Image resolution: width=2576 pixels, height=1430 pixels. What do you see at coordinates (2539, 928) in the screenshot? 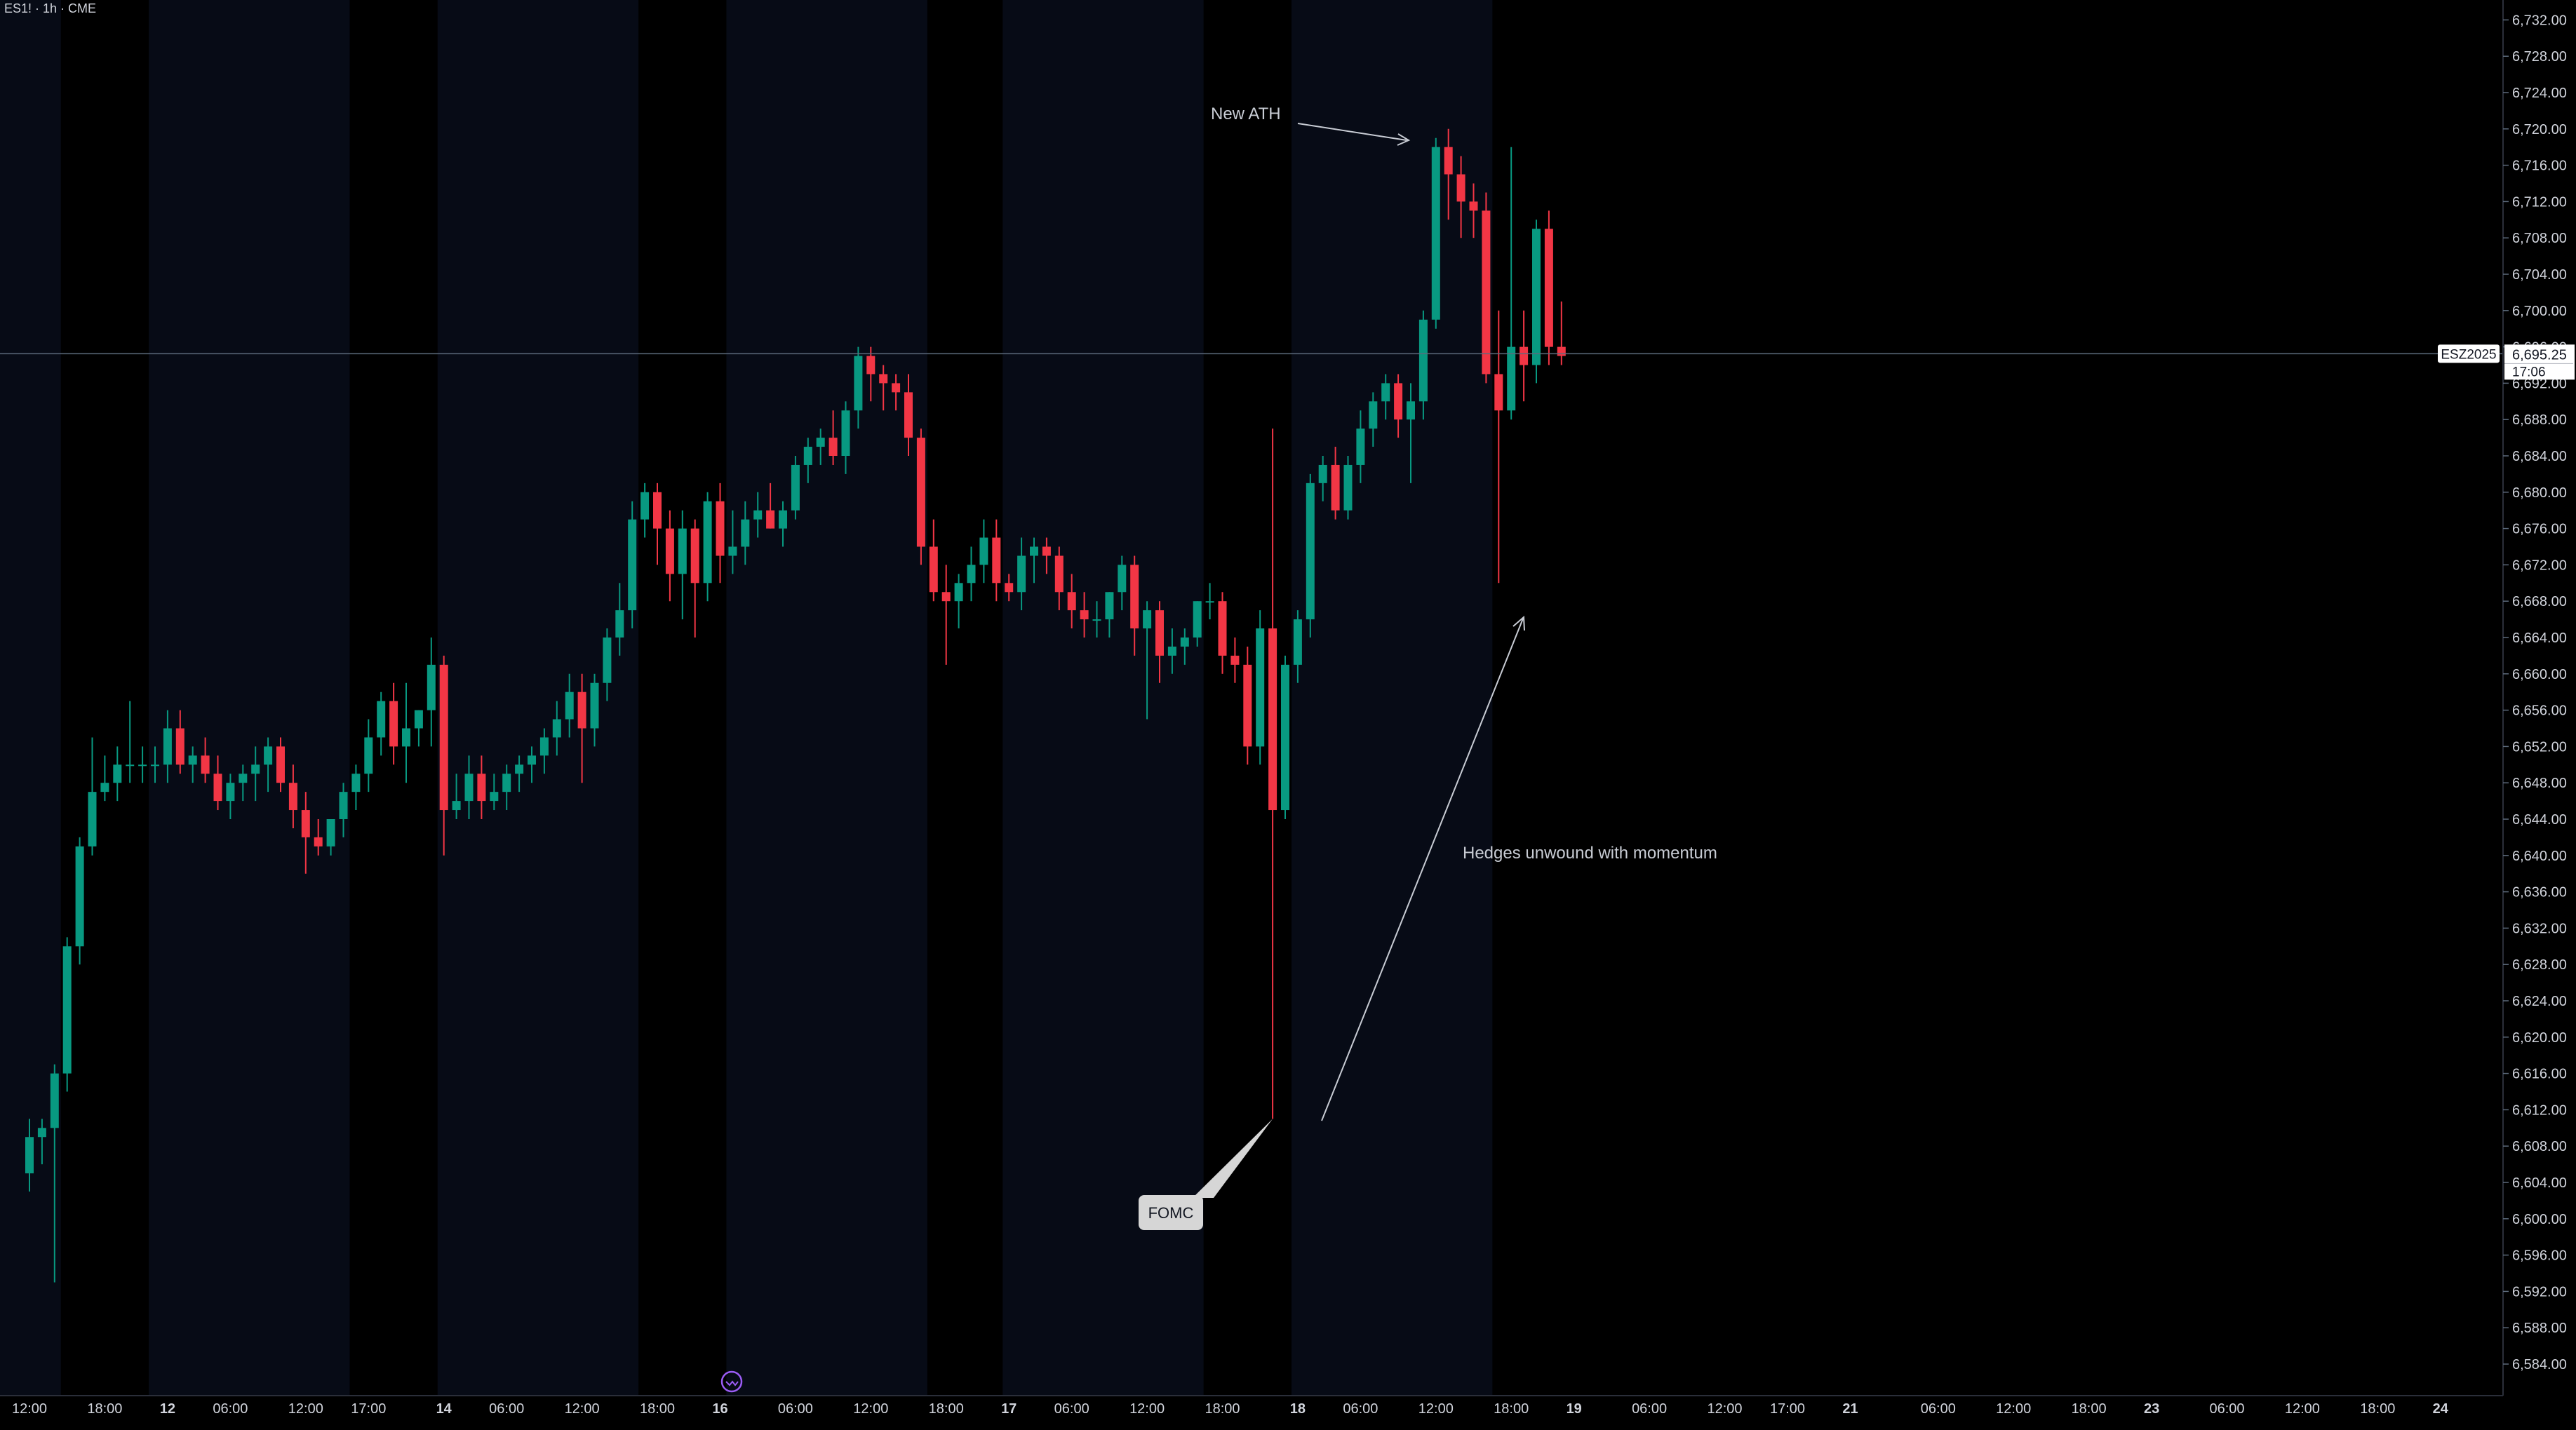
I see `price-tick-label: 6,632.00` at bounding box center [2539, 928].